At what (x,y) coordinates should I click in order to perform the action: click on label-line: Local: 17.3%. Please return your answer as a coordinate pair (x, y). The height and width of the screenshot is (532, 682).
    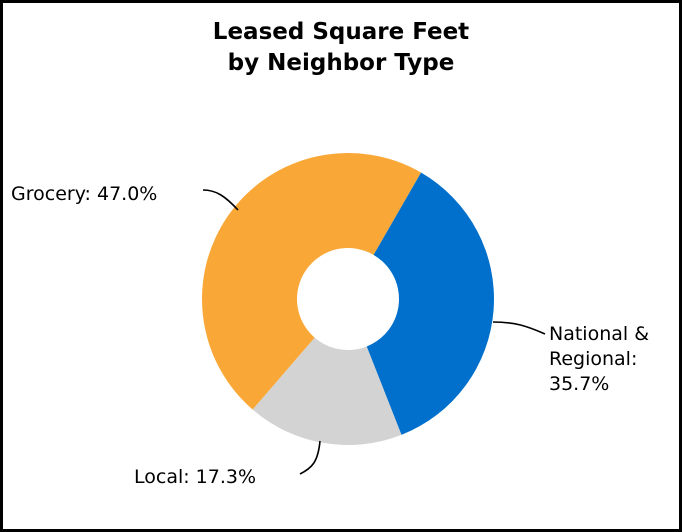
    Looking at the image, I should click on (195, 477).